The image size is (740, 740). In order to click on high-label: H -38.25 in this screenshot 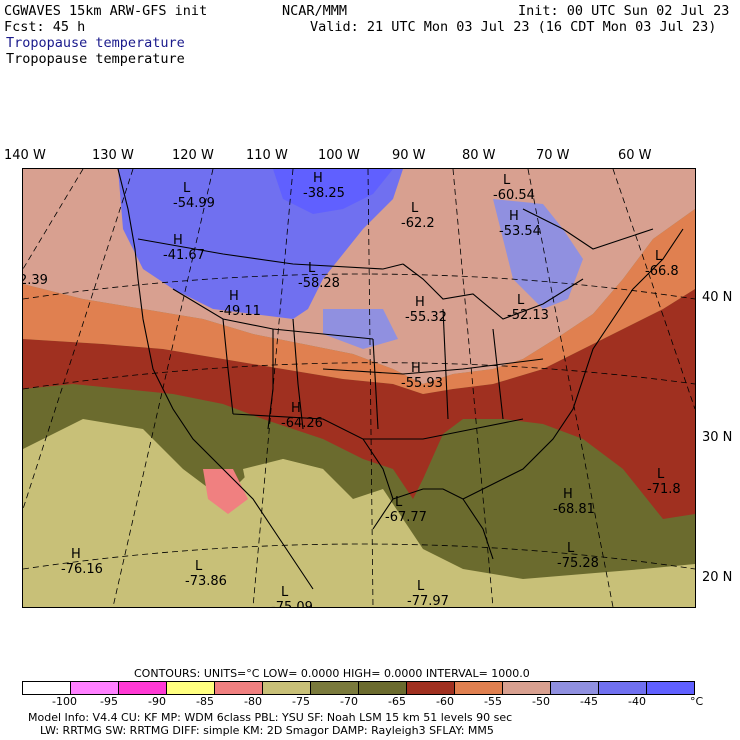, I will do `click(324, 186)`.